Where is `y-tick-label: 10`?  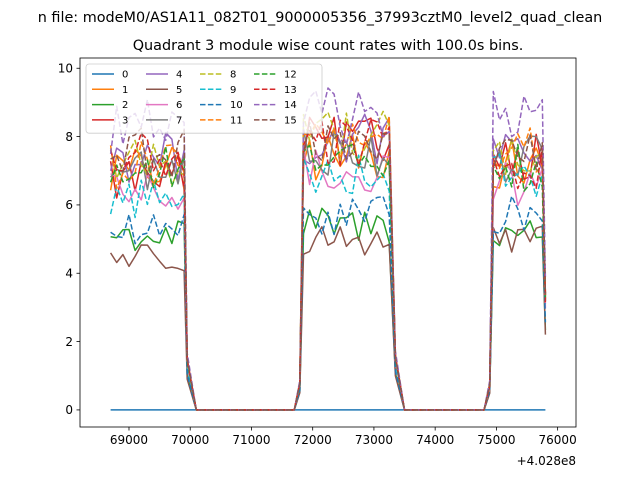 y-tick-label: 10 is located at coordinates (65, 69).